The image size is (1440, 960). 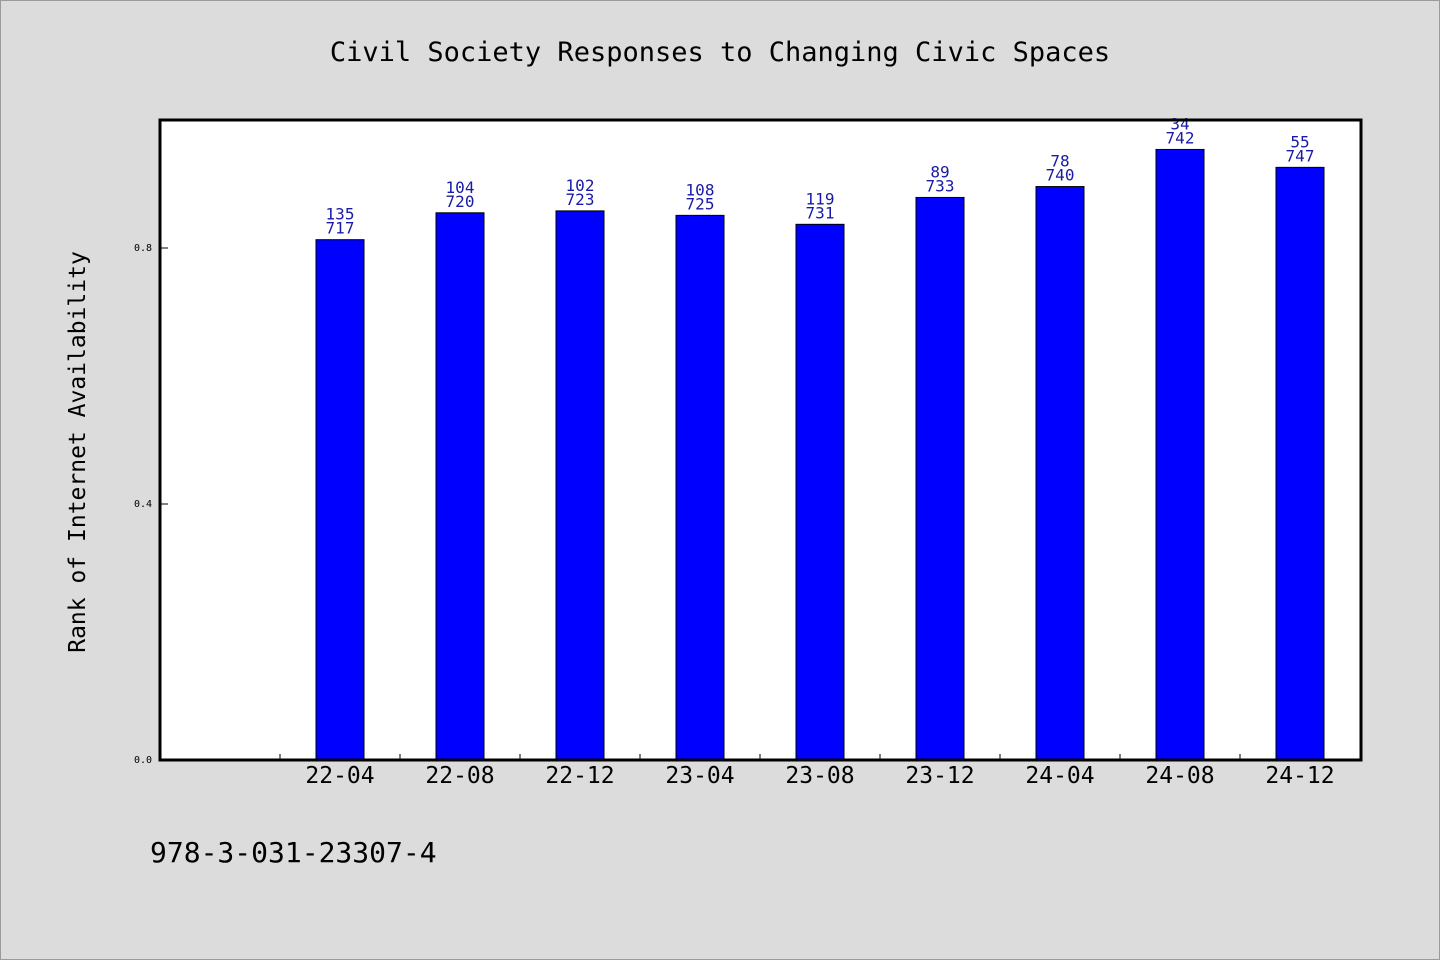 What do you see at coordinates (1299, 776) in the screenshot?
I see `x-tick-label-24-12: 24-12` at bounding box center [1299, 776].